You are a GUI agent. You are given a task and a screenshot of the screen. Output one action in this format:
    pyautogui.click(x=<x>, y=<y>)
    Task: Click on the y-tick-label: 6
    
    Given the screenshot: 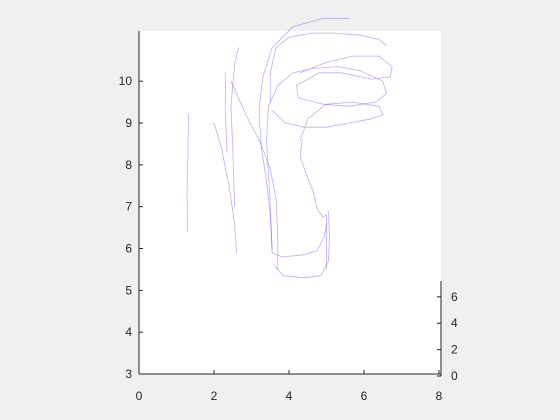 What is the action you would take?
    pyautogui.click(x=128, y=249)
    